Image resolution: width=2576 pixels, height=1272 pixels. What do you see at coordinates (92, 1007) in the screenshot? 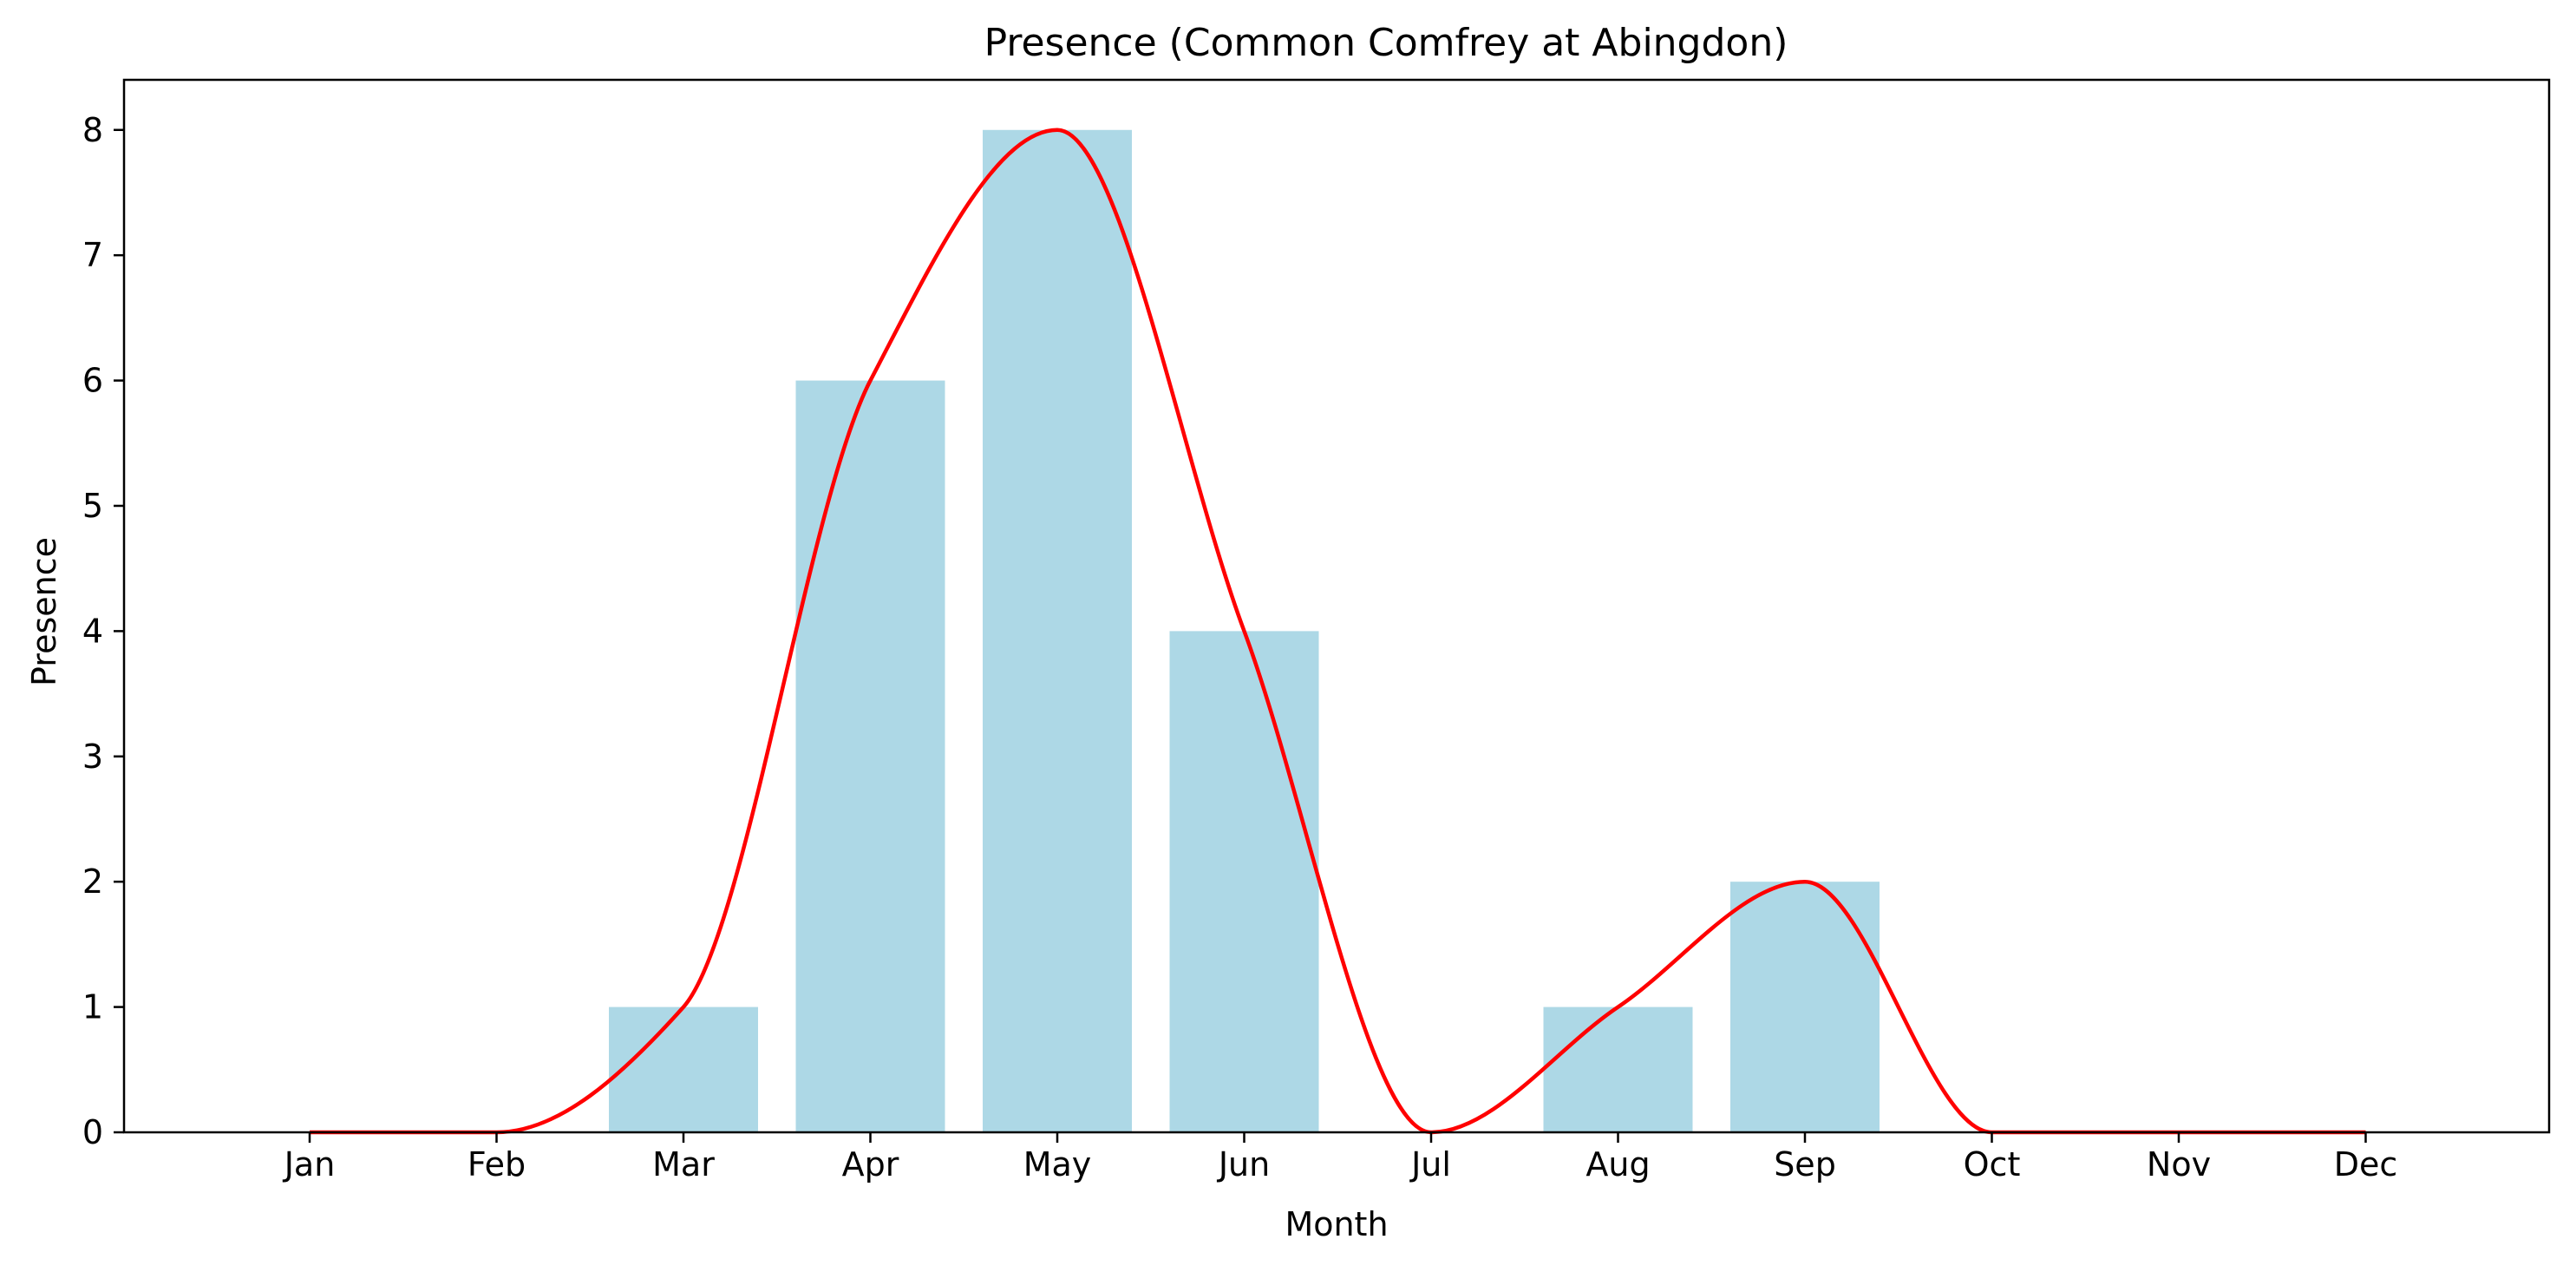
I see `y-tick-label: 1` at bounding box center [92, 1007].